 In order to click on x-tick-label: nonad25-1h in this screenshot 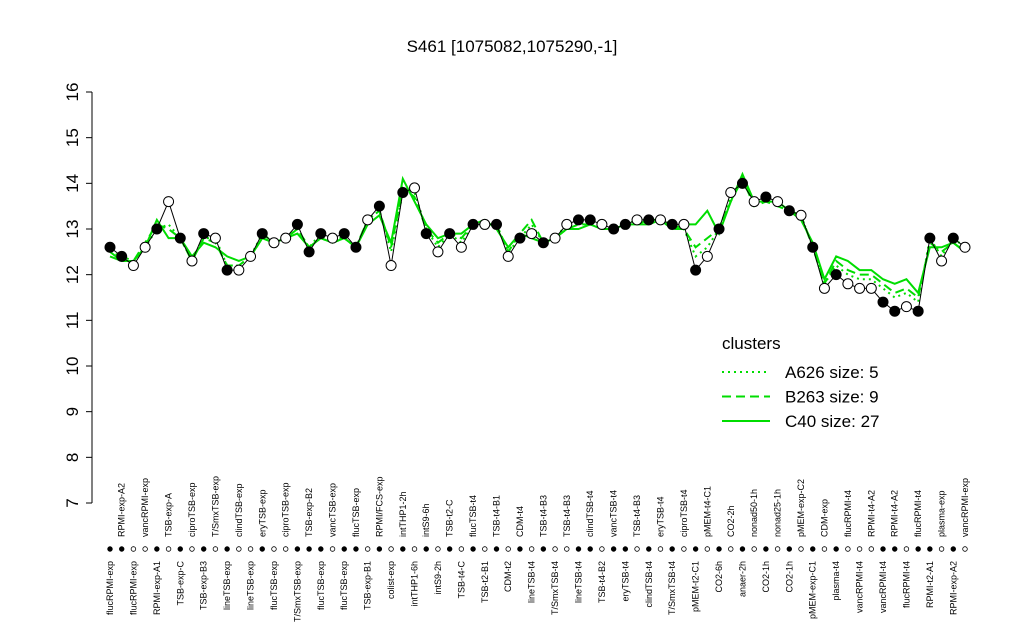, I will do `click(778, 513)`.